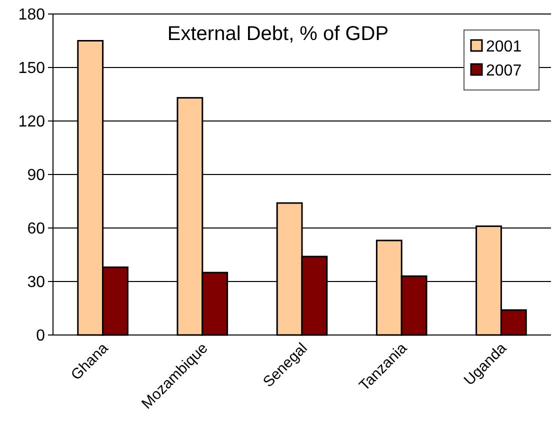 The width and height of the screenshot is (552, 447). Describe the element at coordinates (36, 283) in the screenshot. I see `y-tick-label: 30` at that location.